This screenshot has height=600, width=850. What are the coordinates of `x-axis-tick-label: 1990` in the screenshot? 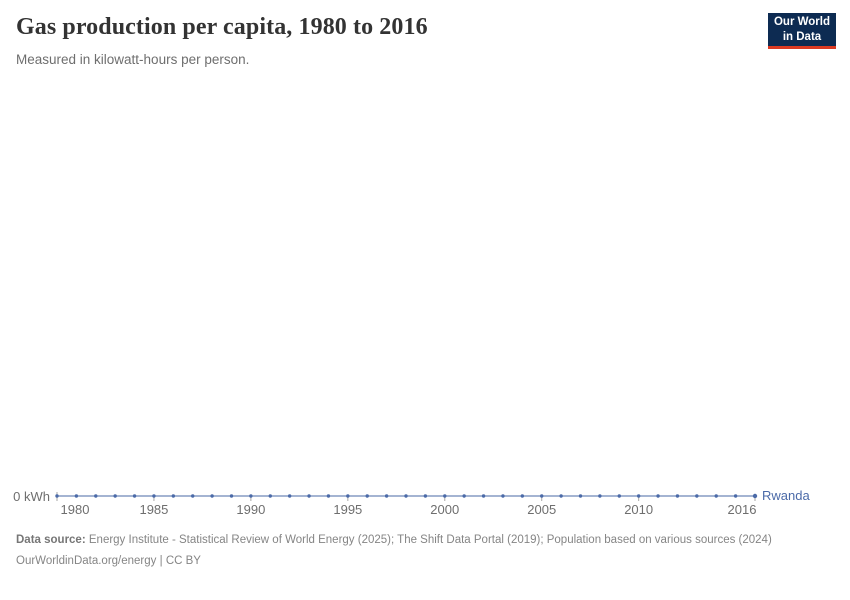 It's located at (251, 509).